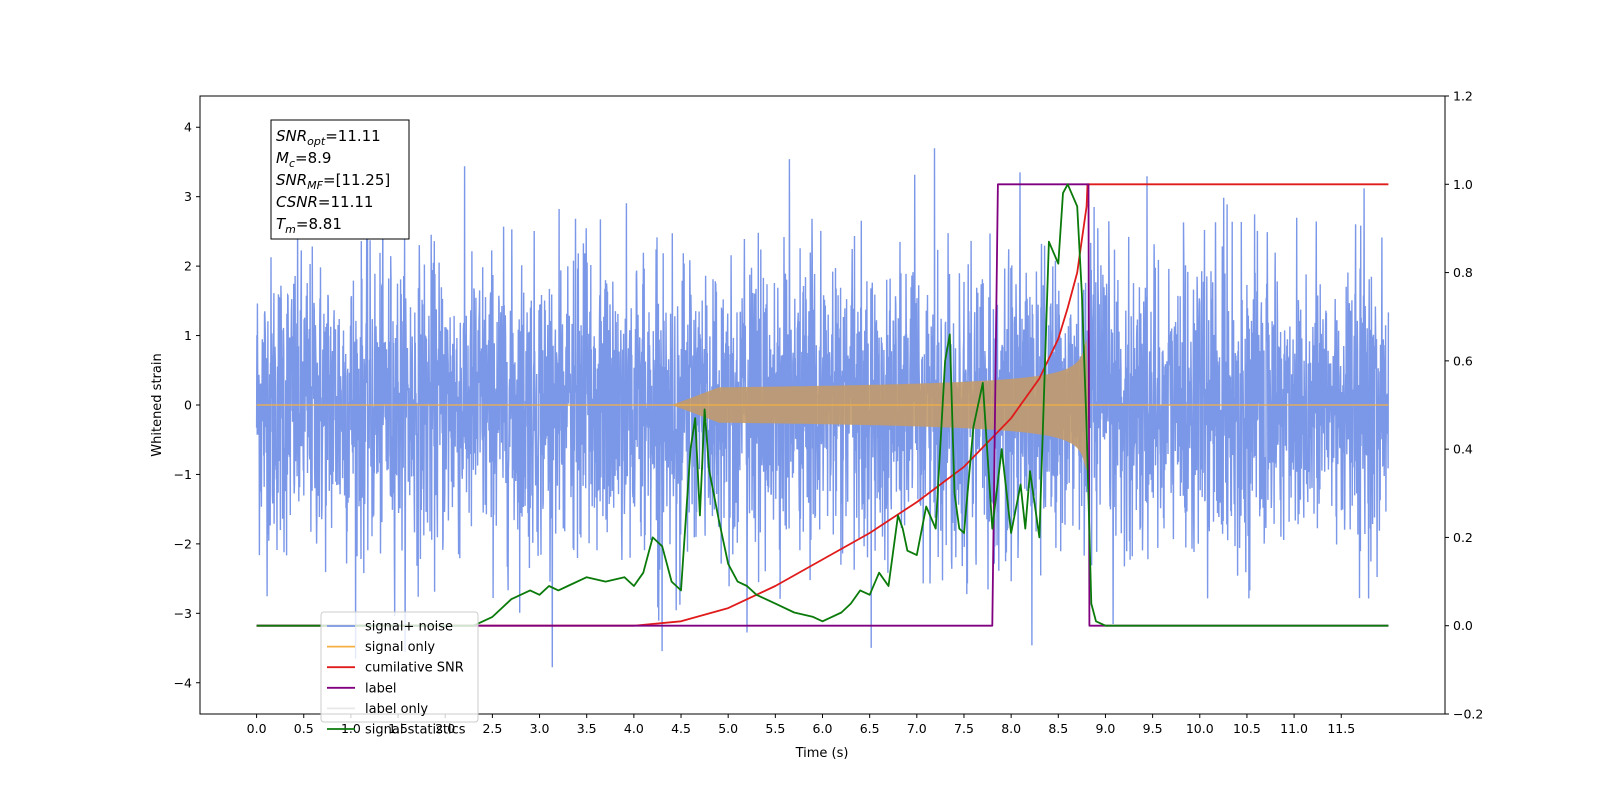 Image resolution: width=1600 pixels, height=800 pixels. What do you see at coordinates (157, 404) in the screenshot?
I see `y-axis-label: Whitened strain` at bounding box center [157, 404].